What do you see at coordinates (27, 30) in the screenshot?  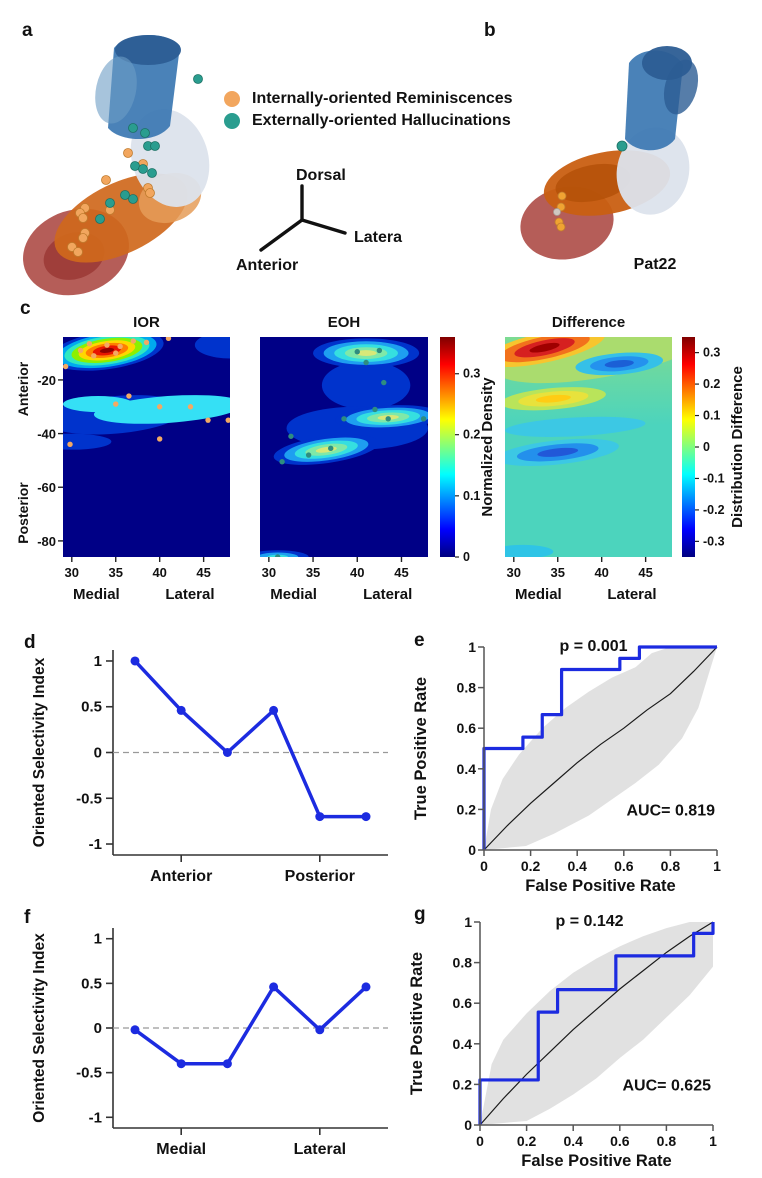 I see `panel-label-a: a` at bounding box center [27, 30].